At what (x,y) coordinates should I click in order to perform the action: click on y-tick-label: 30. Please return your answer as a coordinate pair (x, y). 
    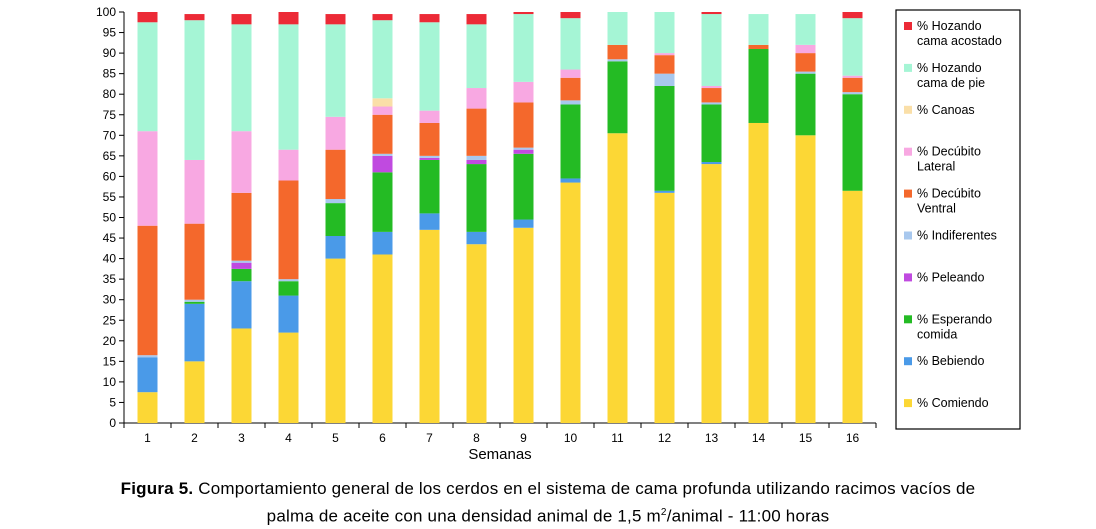
    Looking at the image, I should click on (110, 300).